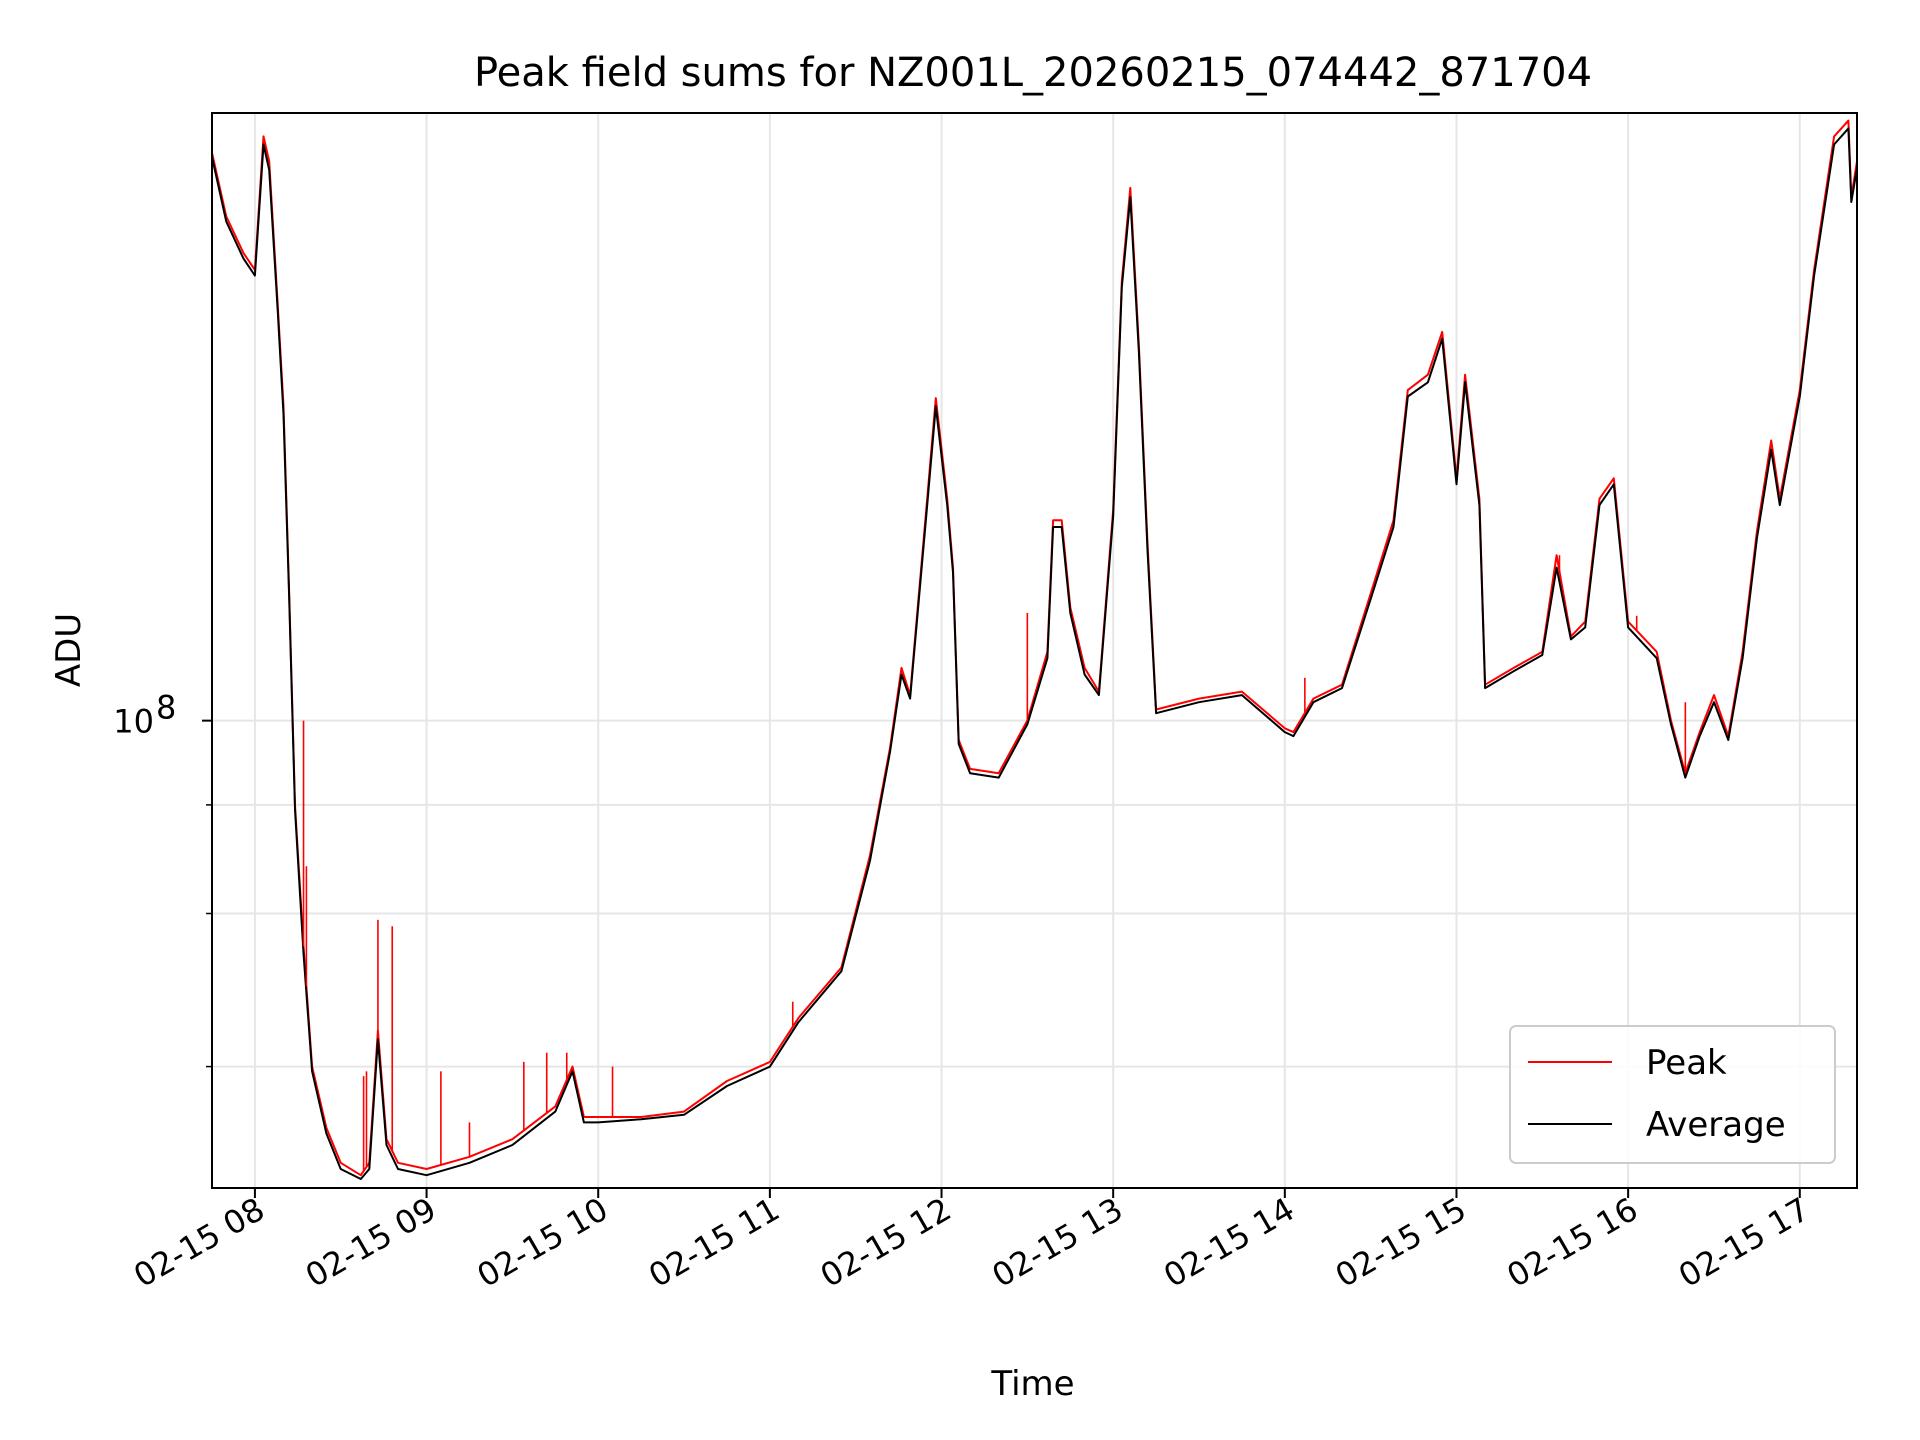 This screenshot has width=1920, height=1440. Describe the element at coordinates (162, 878) in the screenshot. I see `y-axis: 10 8` at that location.